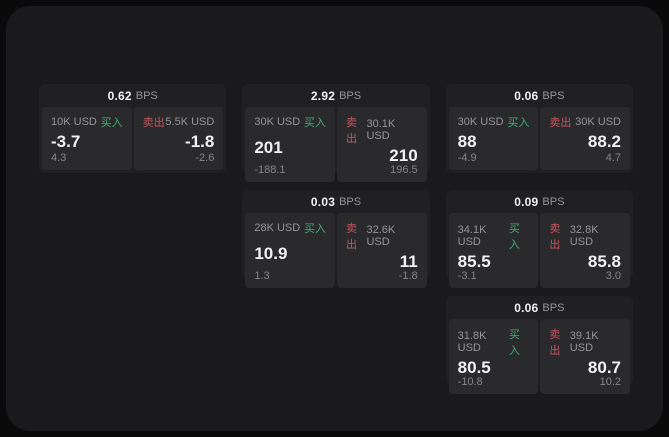 Image resolution: width=669 pixels, height=437 pixels. What do you see at coordinates (604, 141) in the screenshot?
I see `sell-value: 88.2` at bounding box center [604, 141].